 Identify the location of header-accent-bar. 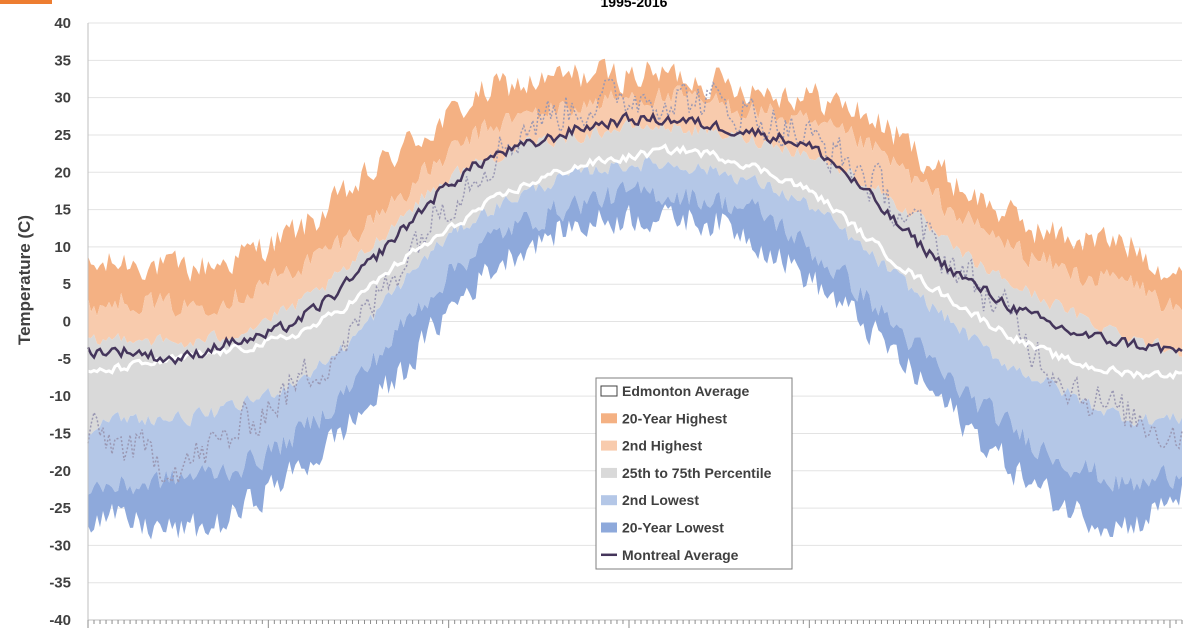
(26, 2).